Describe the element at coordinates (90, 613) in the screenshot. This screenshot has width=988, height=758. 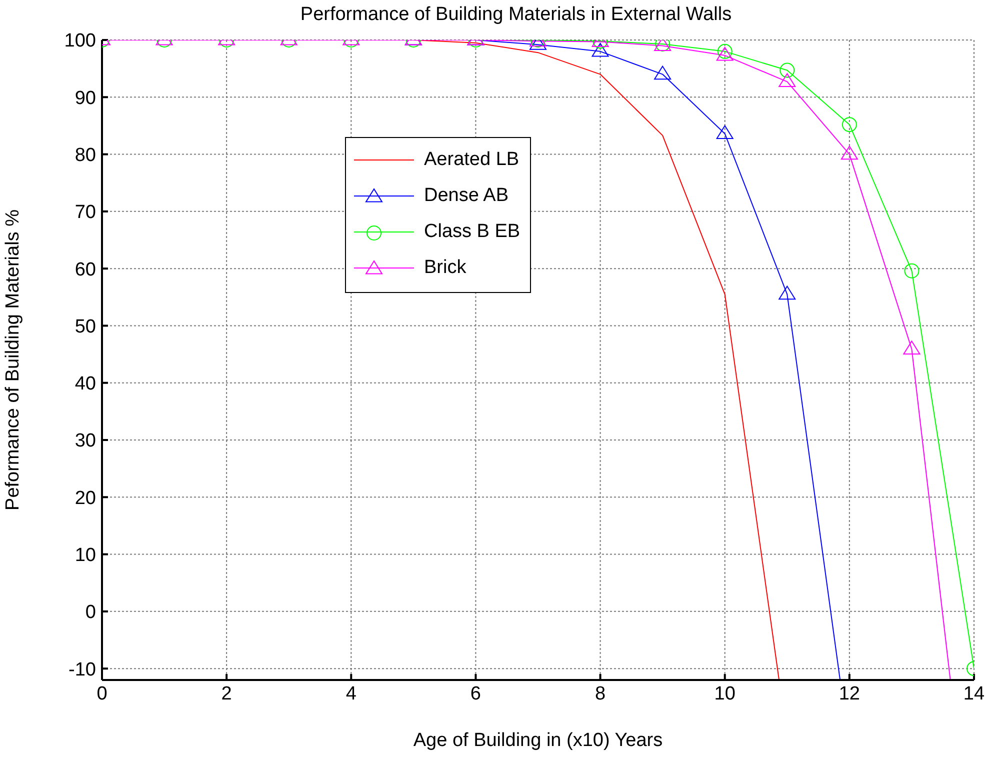
I see `y-tick-label: 0` at that location.